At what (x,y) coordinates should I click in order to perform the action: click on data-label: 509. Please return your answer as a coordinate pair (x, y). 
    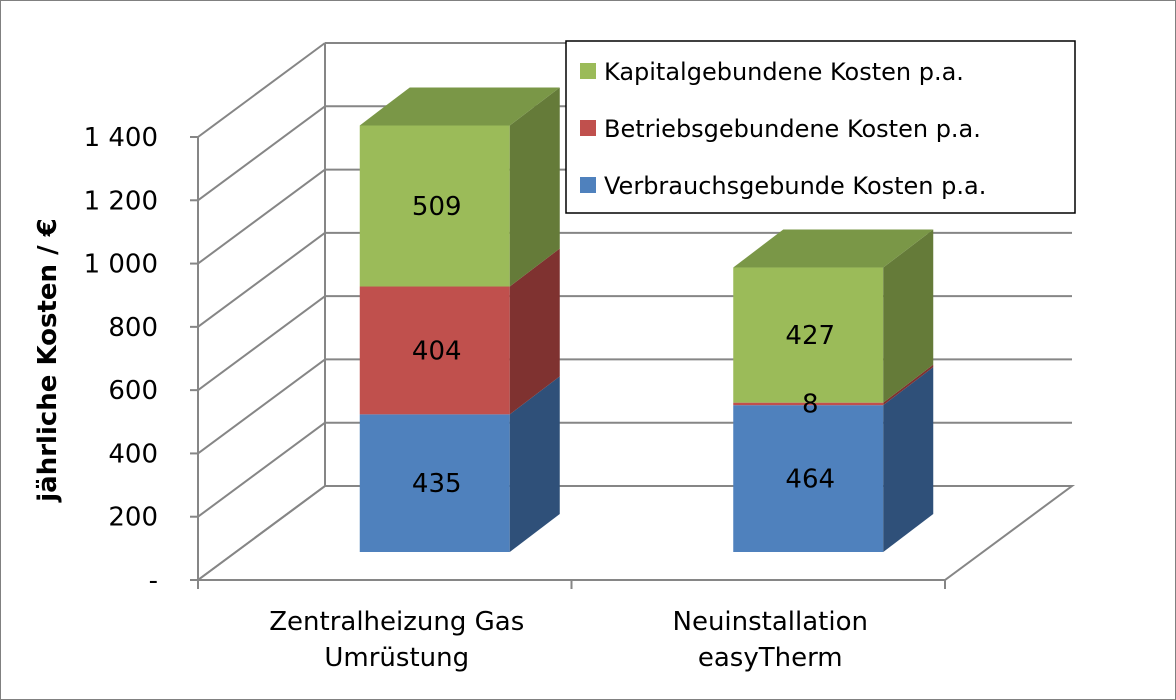
    Looking at the image, I should click on (437, 207).